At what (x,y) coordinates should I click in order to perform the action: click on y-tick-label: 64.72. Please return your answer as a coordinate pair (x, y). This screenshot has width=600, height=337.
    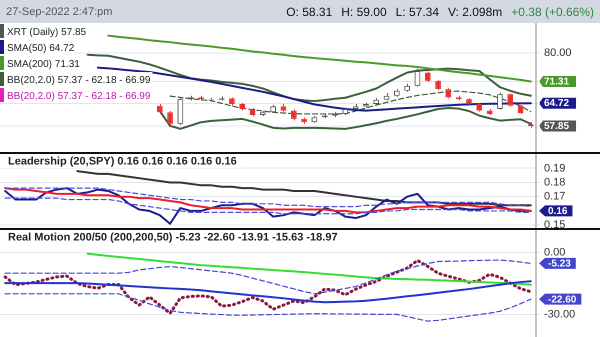
    Looking at the image, I should click on (557, 104).